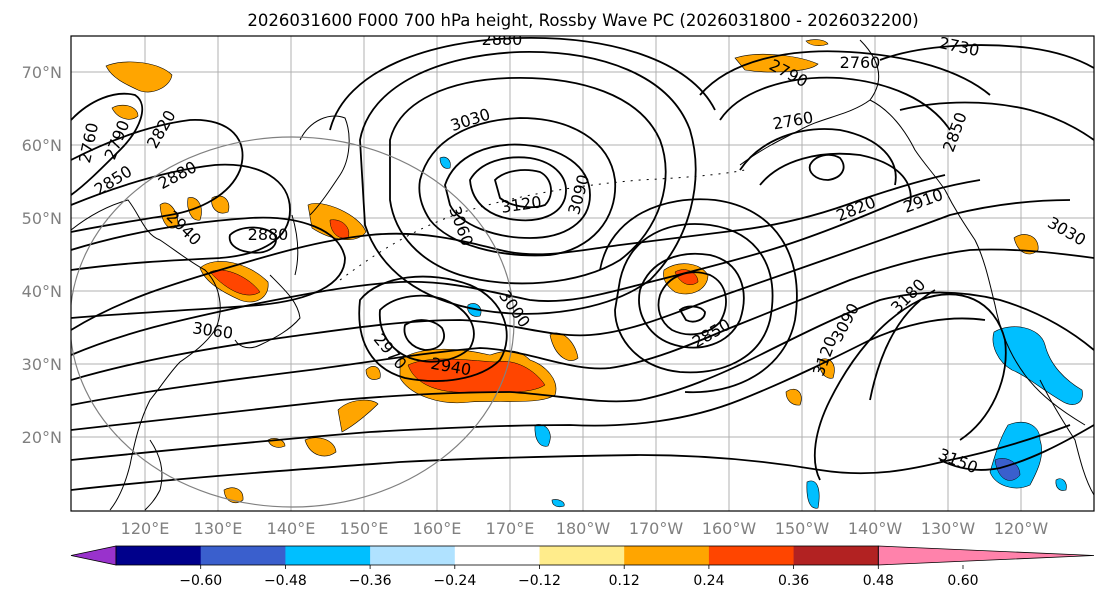  Describe the element at coordinates (42, 72) in the screenshot. I see `lat-label: 70°N` at that location.